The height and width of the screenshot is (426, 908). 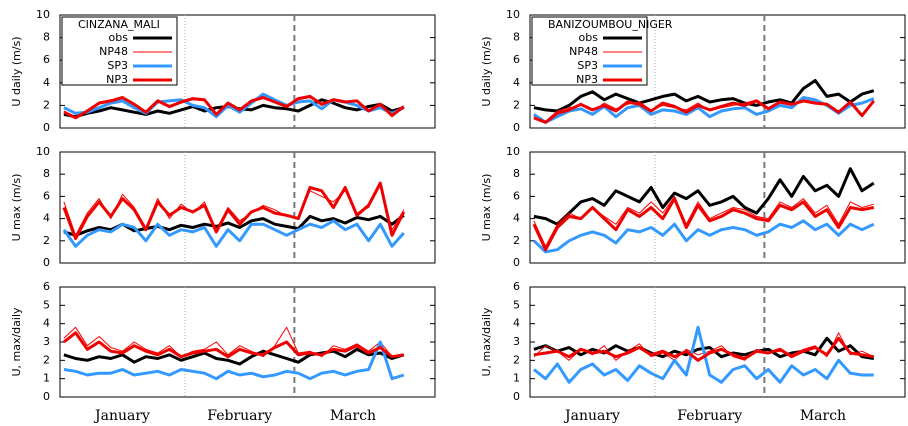 What do you see at coordinates (610, 24) in the screenshot?
I see `chart-title: BANIZOUMBOU_NIGER` at bounding box center [610, 24].